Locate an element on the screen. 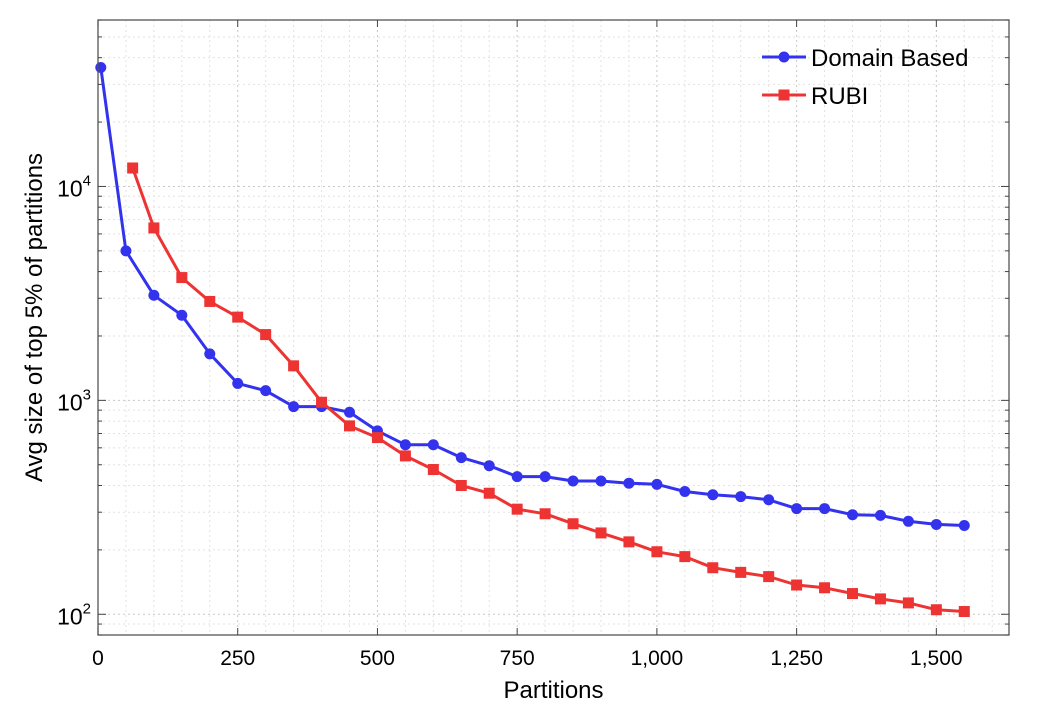  x-tick-label: 250 is located at coordinates (237, 658).